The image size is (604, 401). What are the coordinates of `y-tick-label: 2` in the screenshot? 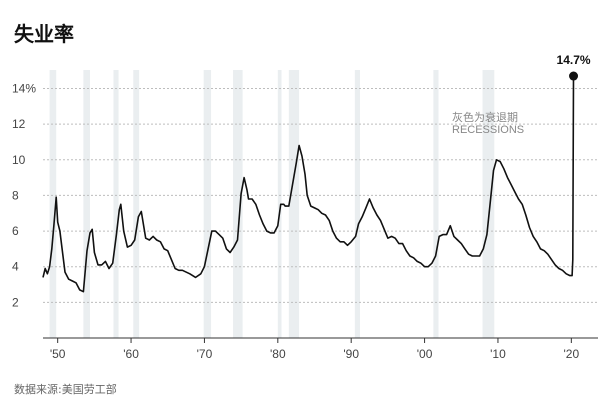 It's located at (15, 302).